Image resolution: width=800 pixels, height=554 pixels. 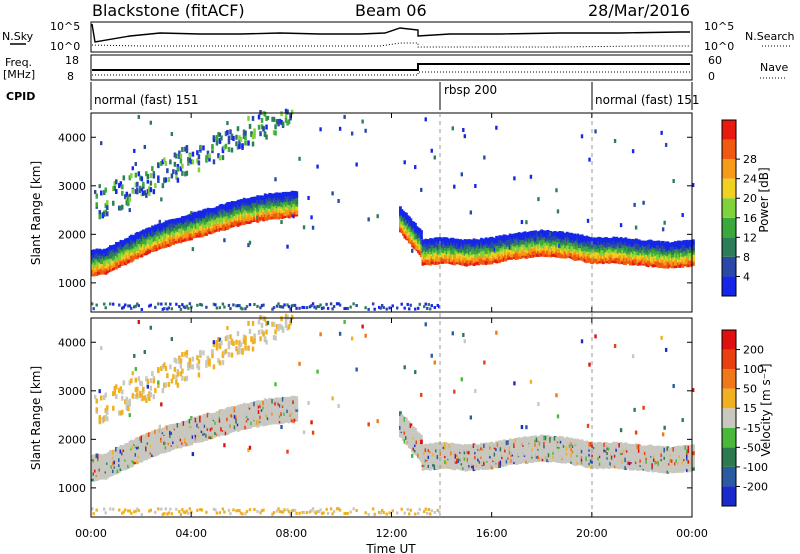 What do you see at coordinates (729, 208) in the screenshot?
I see `colorbar-frame` at bounding box center [729, 208].